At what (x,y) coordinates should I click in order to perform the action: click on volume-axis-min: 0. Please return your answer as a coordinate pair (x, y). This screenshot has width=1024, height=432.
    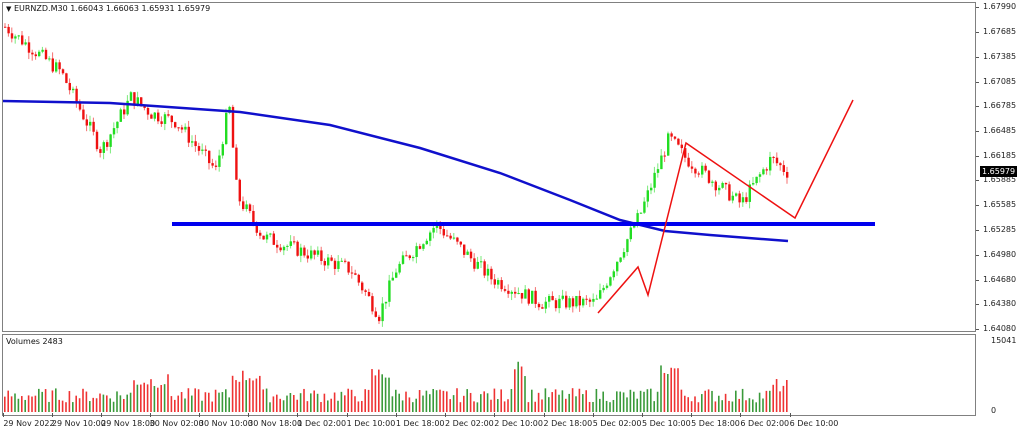
    Looking at the image, I should click on (994, 410).